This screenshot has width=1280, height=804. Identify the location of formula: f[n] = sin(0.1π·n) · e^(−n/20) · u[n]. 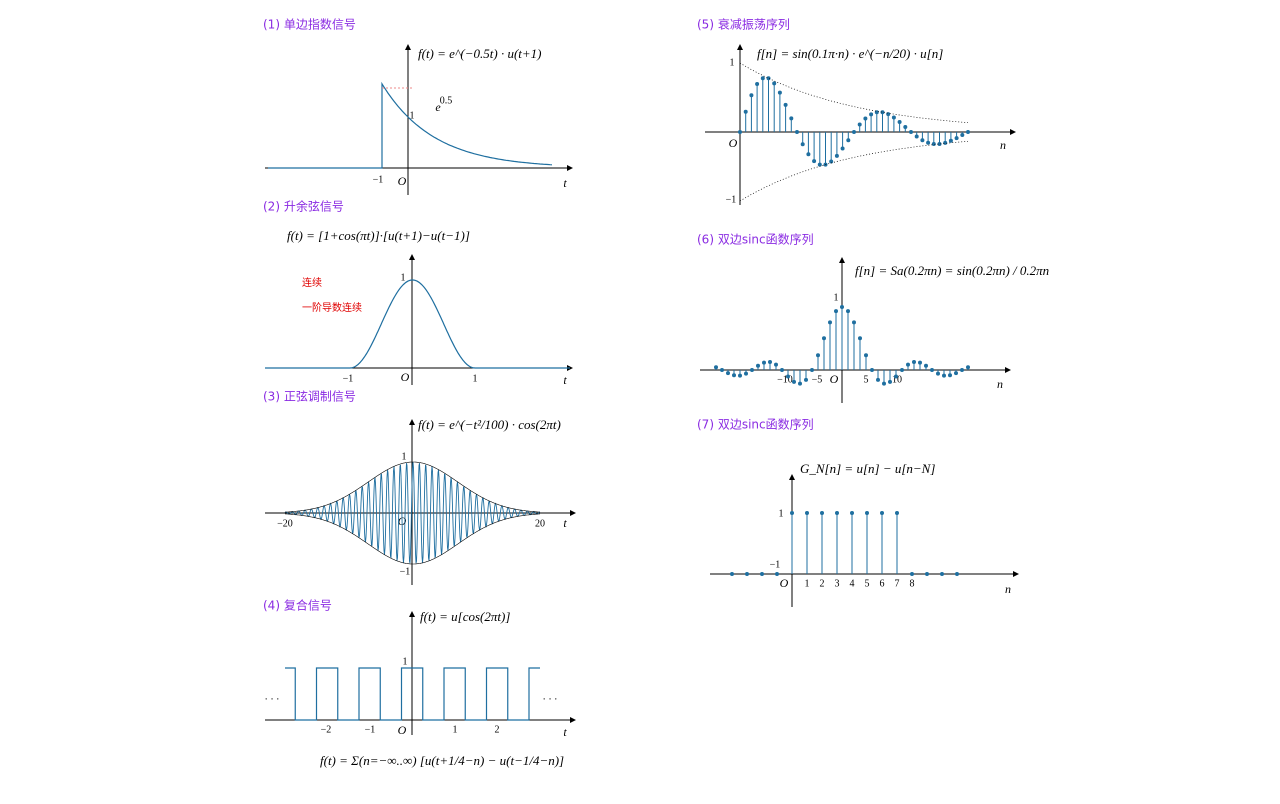
(850, 53).